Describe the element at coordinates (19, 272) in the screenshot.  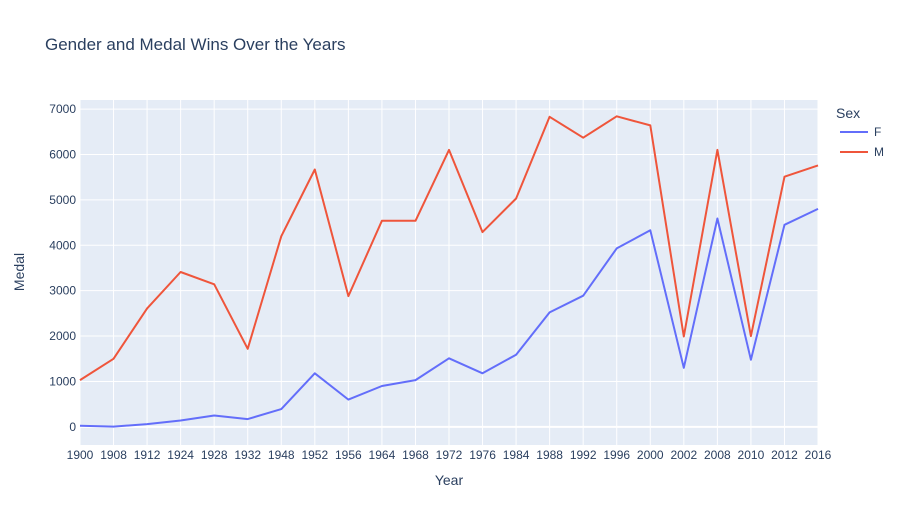
I see `y-axis-title: Medal` at that location.